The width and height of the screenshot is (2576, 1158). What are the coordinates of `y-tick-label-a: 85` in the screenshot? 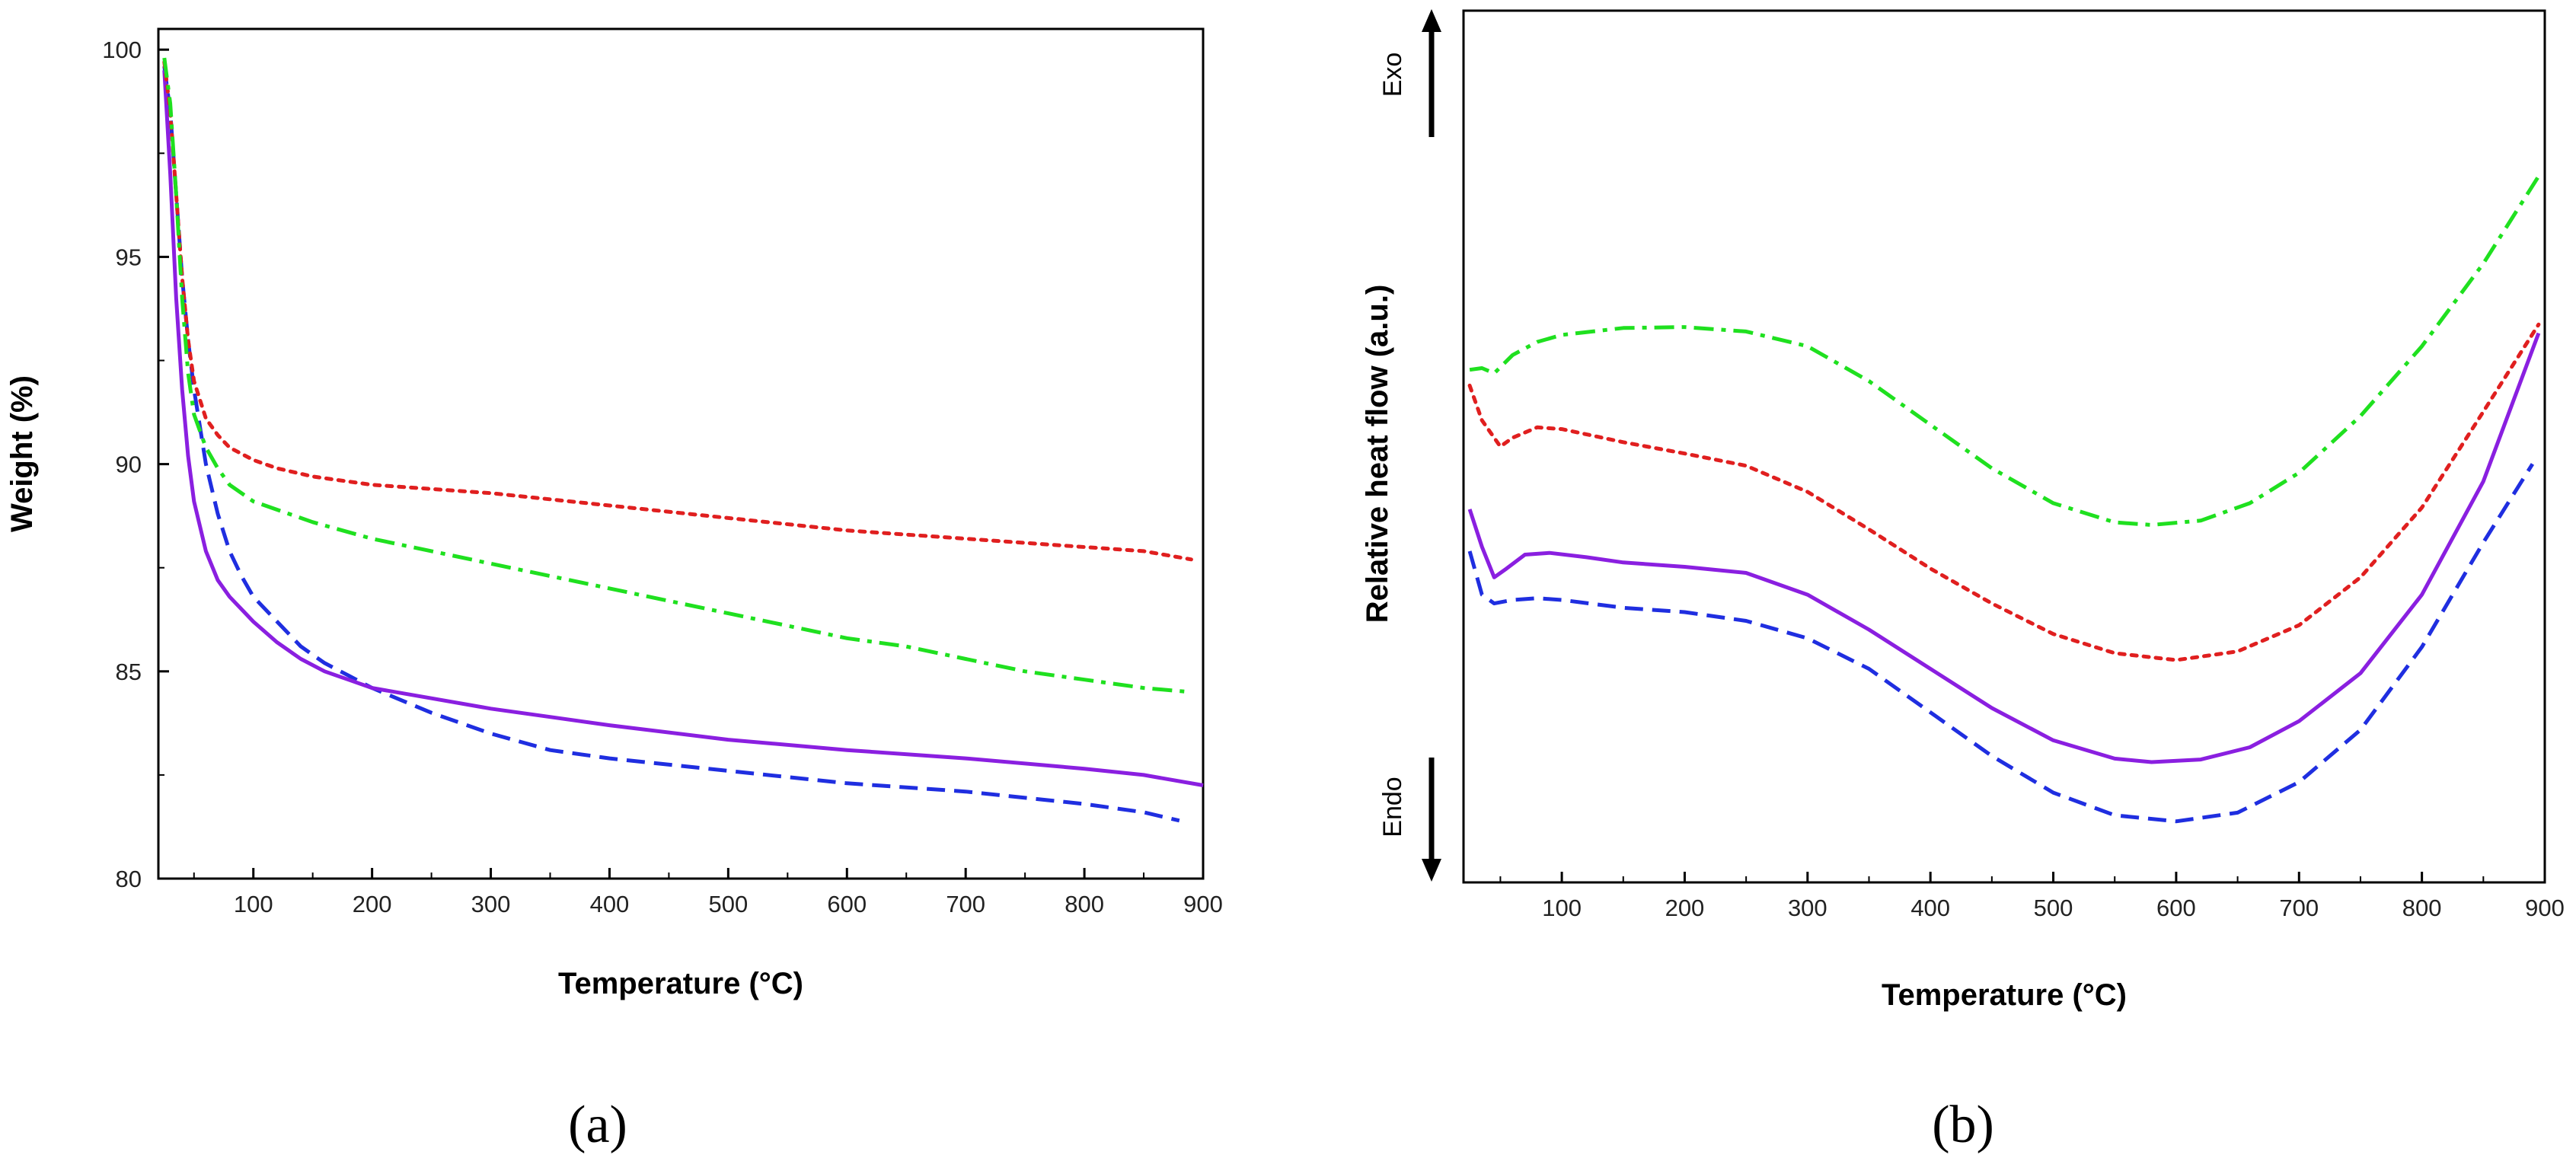 It's located at (129, 672).